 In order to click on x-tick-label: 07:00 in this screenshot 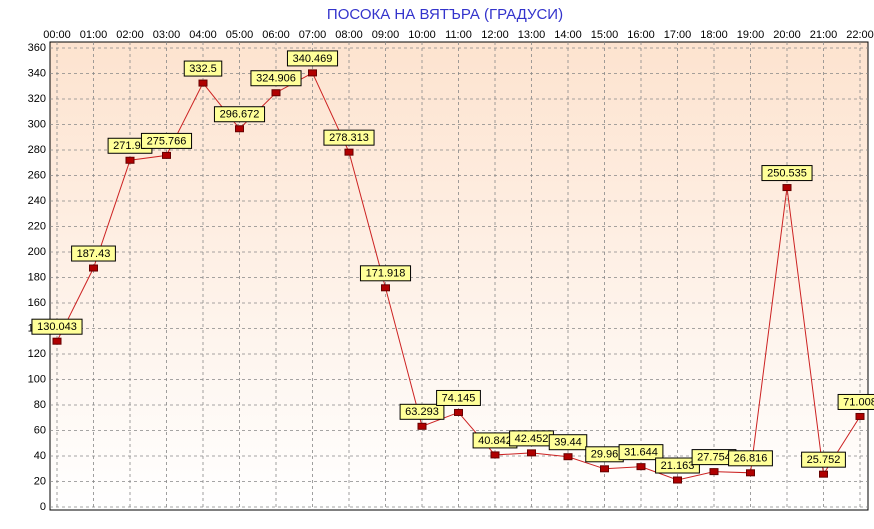, I will do `click(313, 35)`.